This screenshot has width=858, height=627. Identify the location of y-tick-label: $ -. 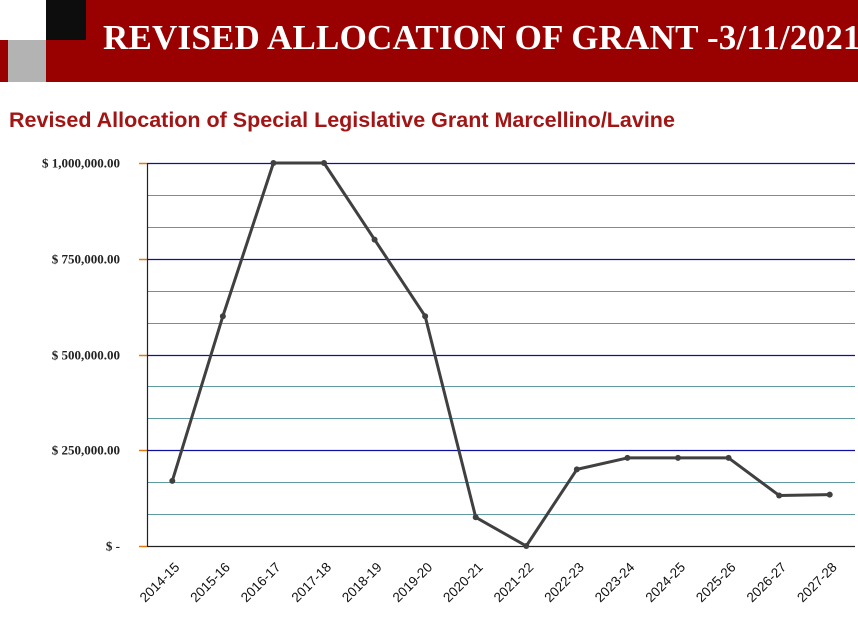
(113, 546).